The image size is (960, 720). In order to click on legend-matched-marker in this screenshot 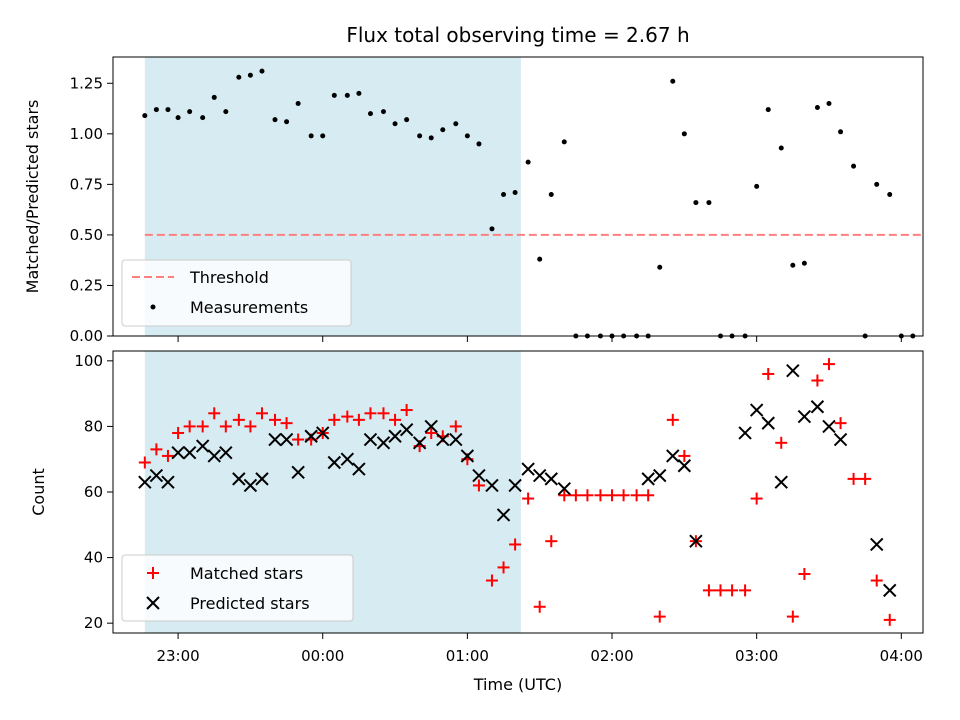, I will do `click(153, 573)`.